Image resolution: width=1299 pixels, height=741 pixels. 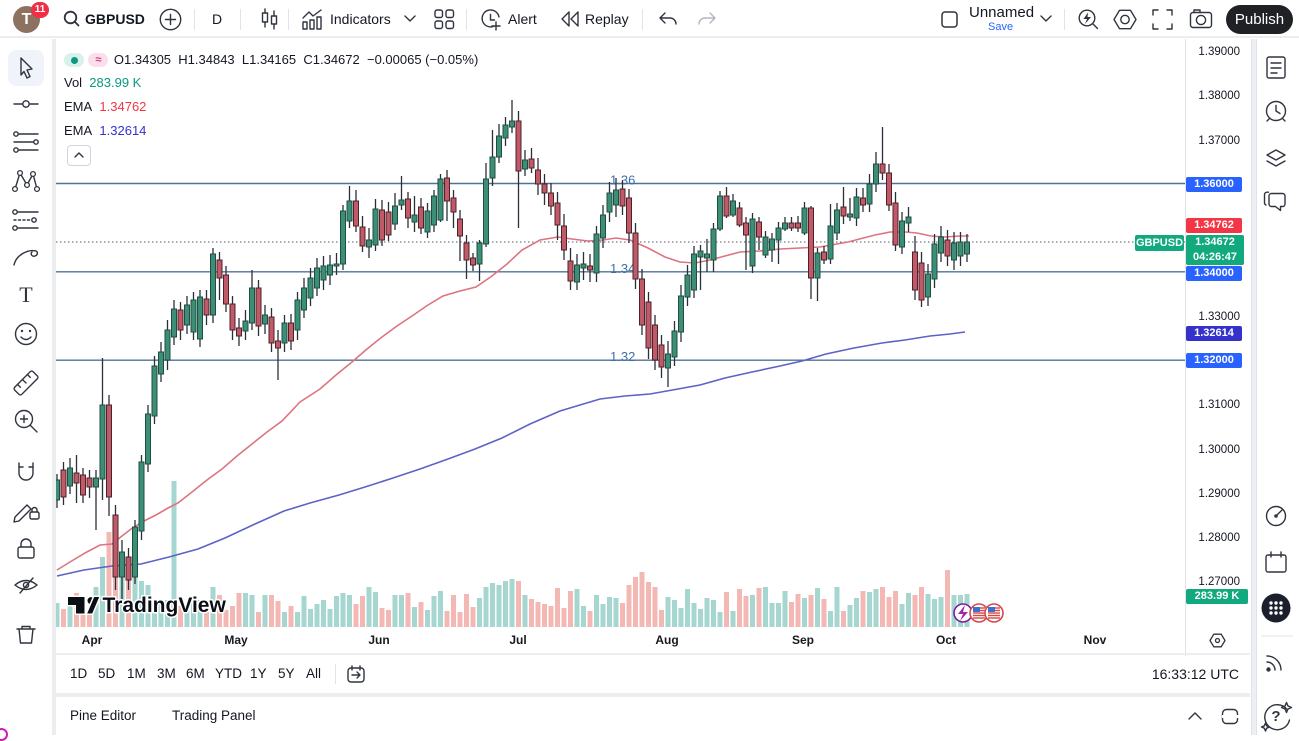 What do you see at coordinates (236, 640) in the screenshot?
I see `svg-text: May` at bounding box center [236, 640].